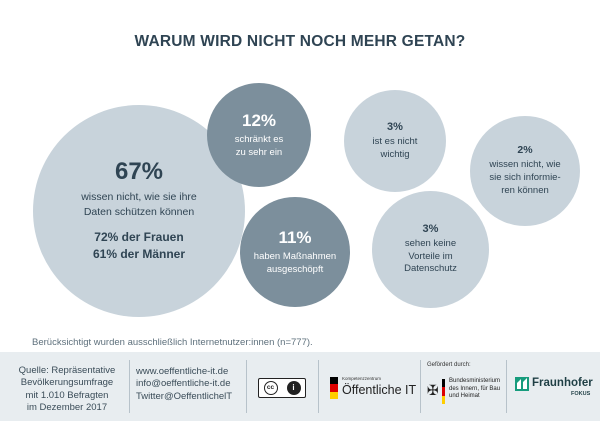  What do you see at coordinates (379, 390) in the screenshot?
I see `logo-title: Öffentliche IT` at bounding box center [379, 390].